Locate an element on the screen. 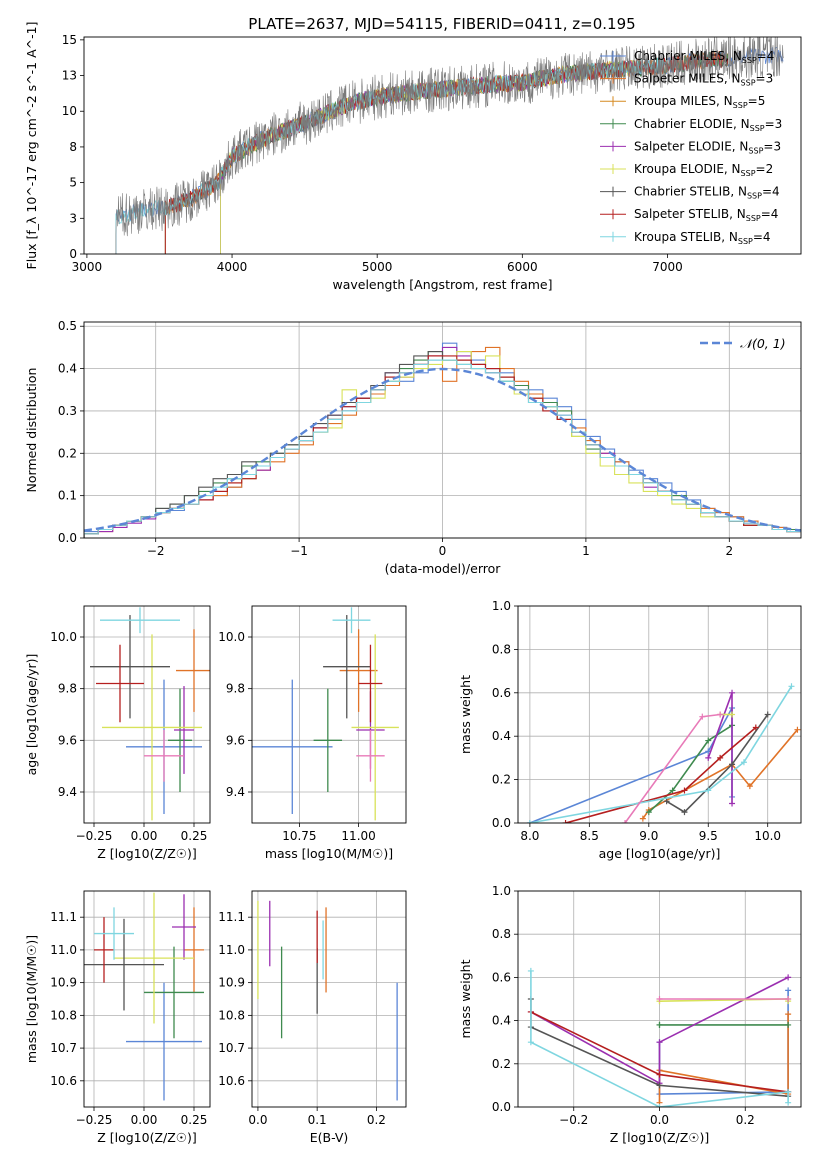 Image resolution: width=819 pixels, height=1170 pixels. y-axis-label: age [log10(age/yr)] is located at coordinates (31, 715).